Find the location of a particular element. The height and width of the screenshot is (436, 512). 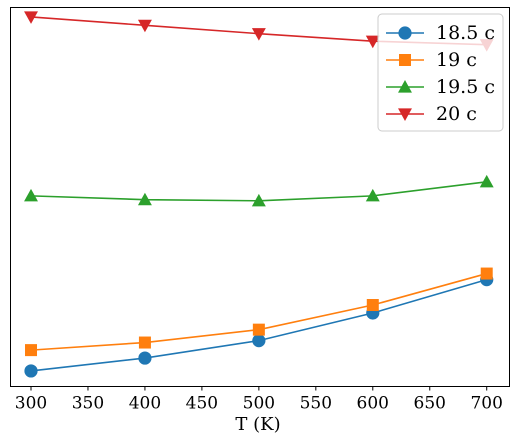

x-tick-label: 550 is located at coordinates (316, 404).